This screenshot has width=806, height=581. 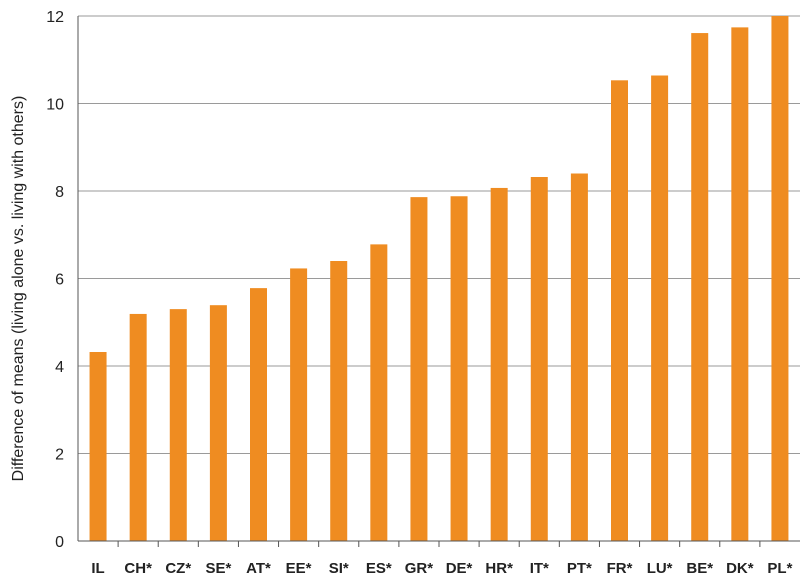 I want to click on bar-il, so click(x=98, y=446).